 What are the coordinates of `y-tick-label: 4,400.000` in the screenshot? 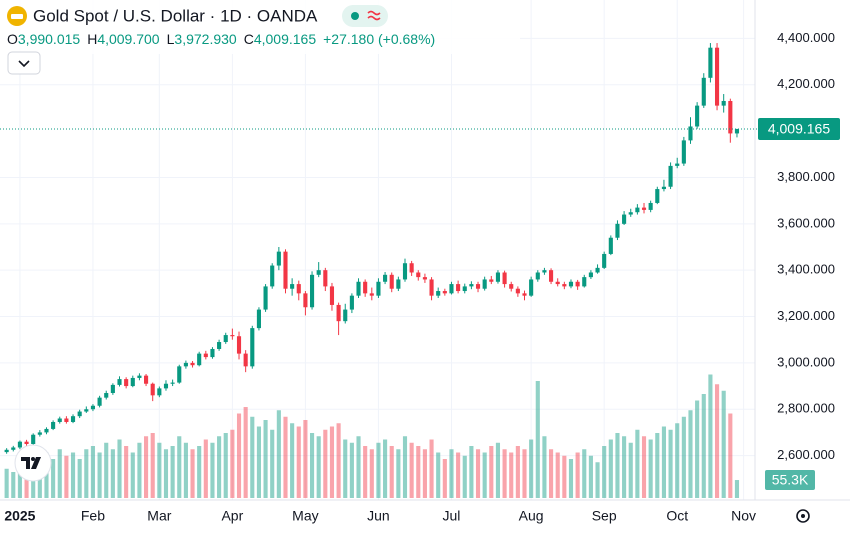 It's located at (806, 37).